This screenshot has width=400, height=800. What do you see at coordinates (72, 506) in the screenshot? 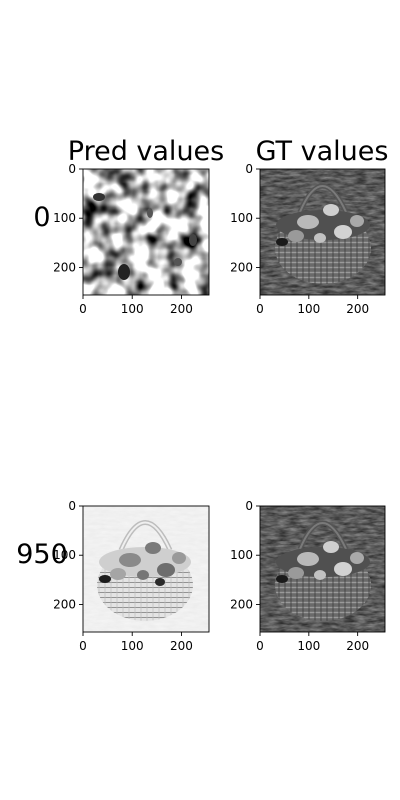
I see `y-tick-label-pred-values-950-0: 0` at bounding box center [72, 506].